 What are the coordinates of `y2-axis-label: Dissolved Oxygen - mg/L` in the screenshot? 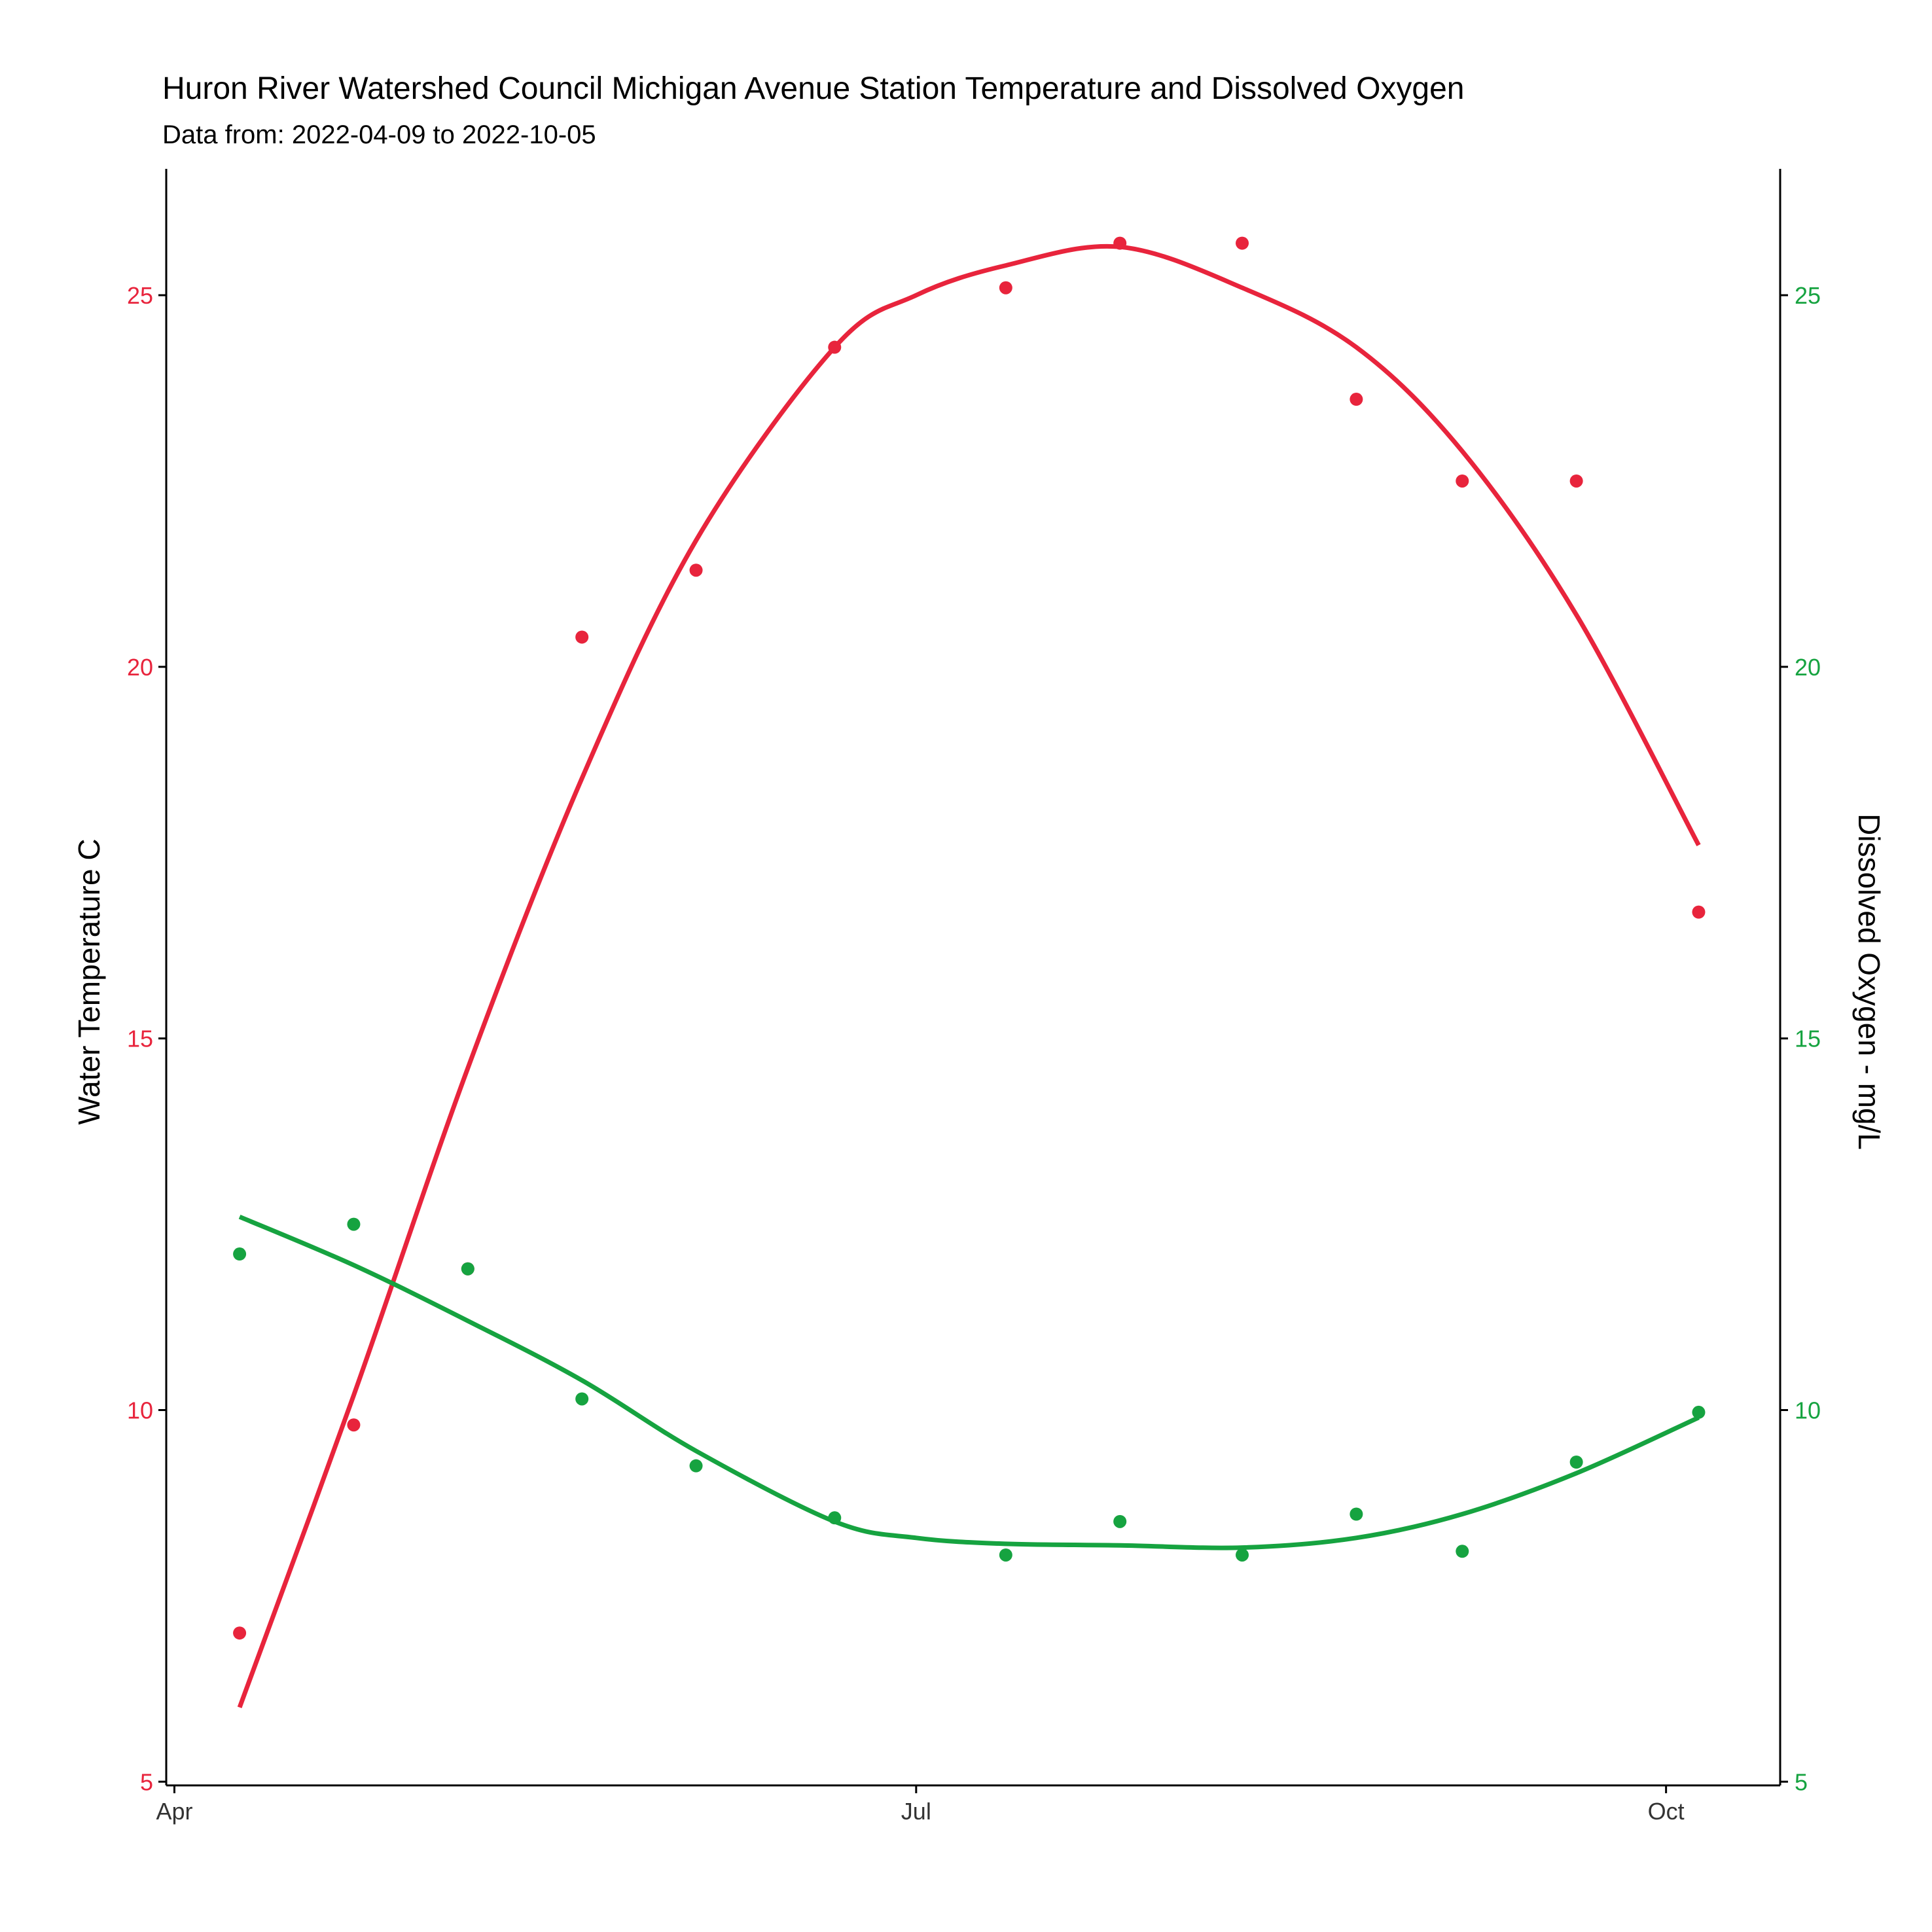 It's located at (1869, 982).